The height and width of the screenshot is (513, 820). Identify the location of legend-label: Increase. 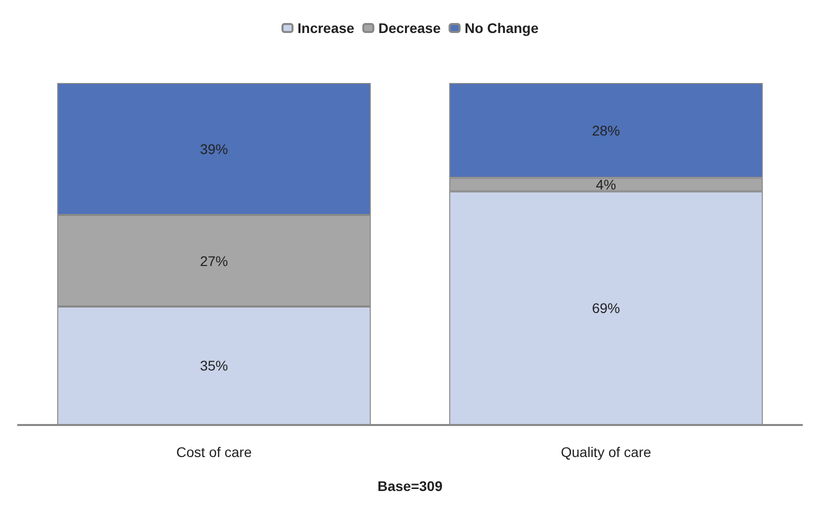
(326, 28).